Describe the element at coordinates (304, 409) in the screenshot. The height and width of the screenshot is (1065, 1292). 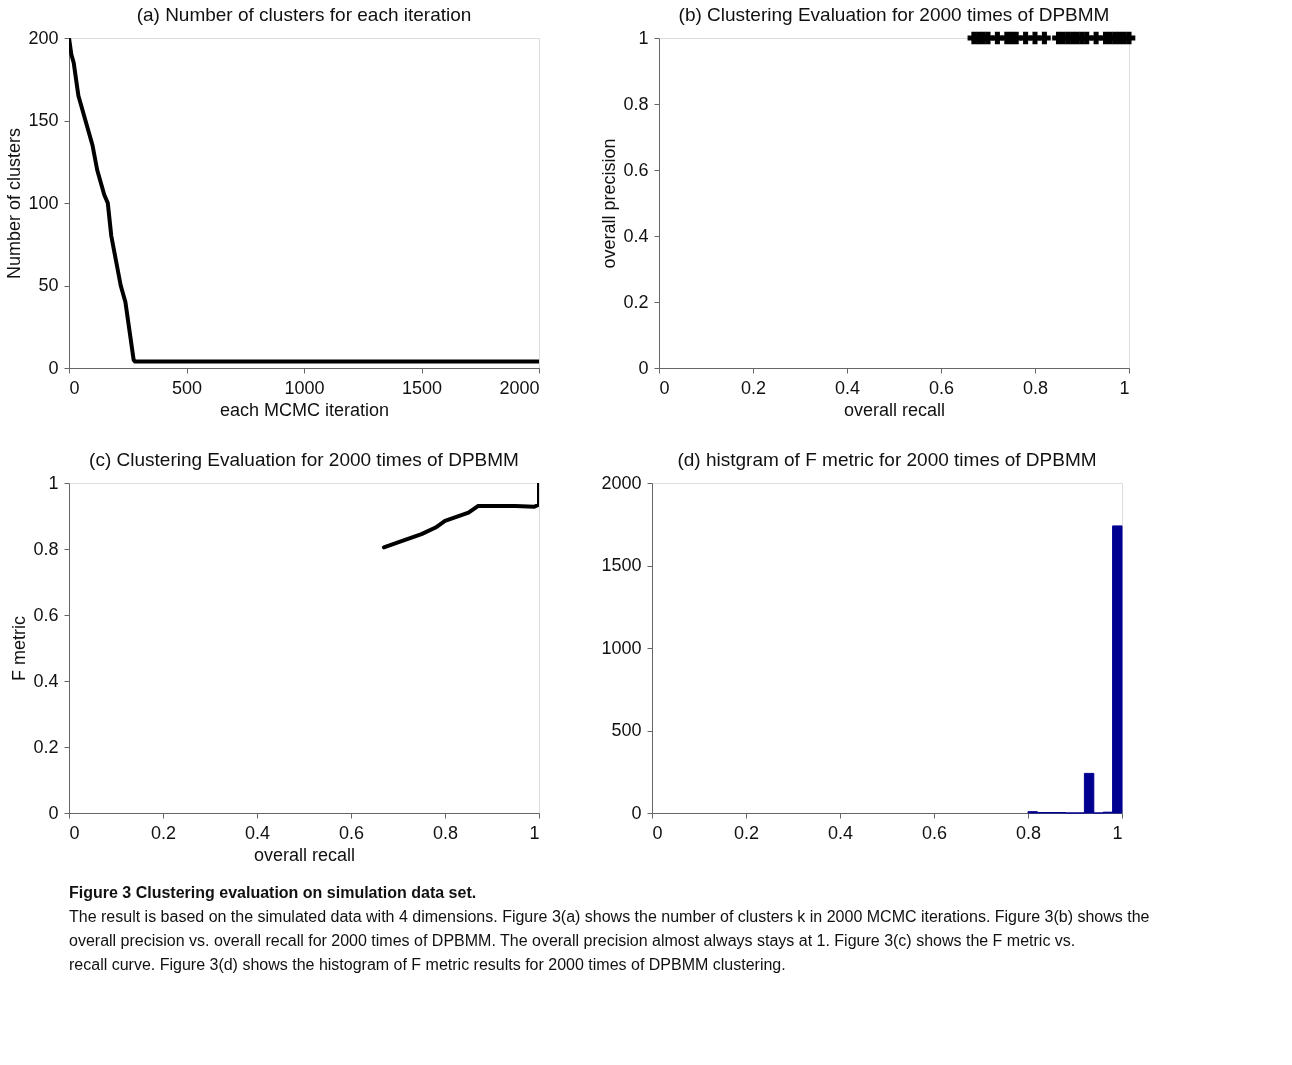
I see `x-axis-title: each MCMC iteration` at that location.